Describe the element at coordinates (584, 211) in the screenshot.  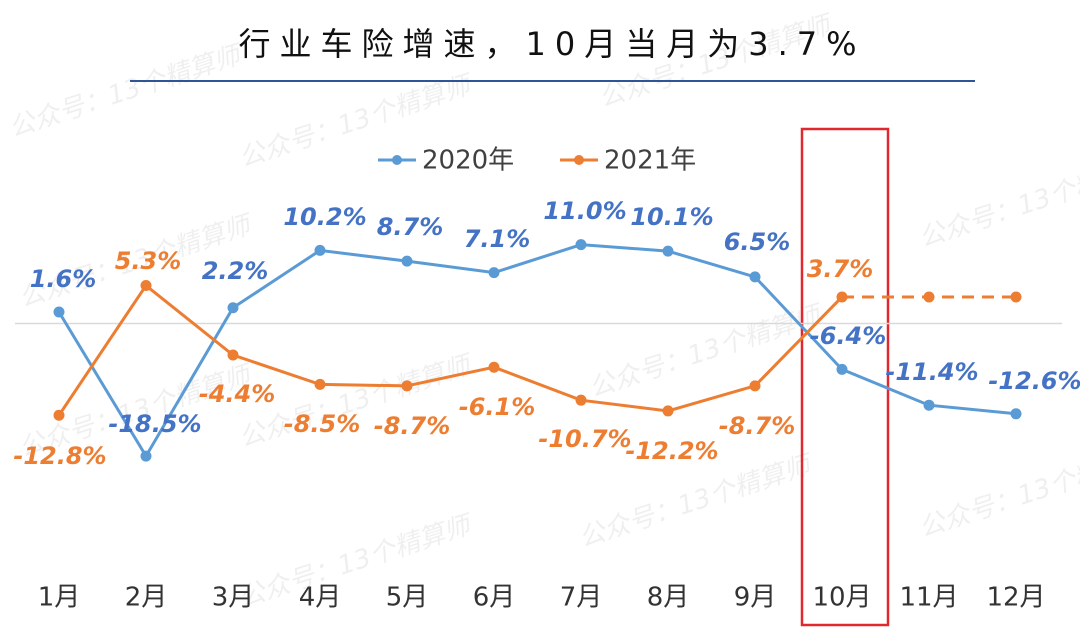
I see `data-label: 11.0%` at that location.